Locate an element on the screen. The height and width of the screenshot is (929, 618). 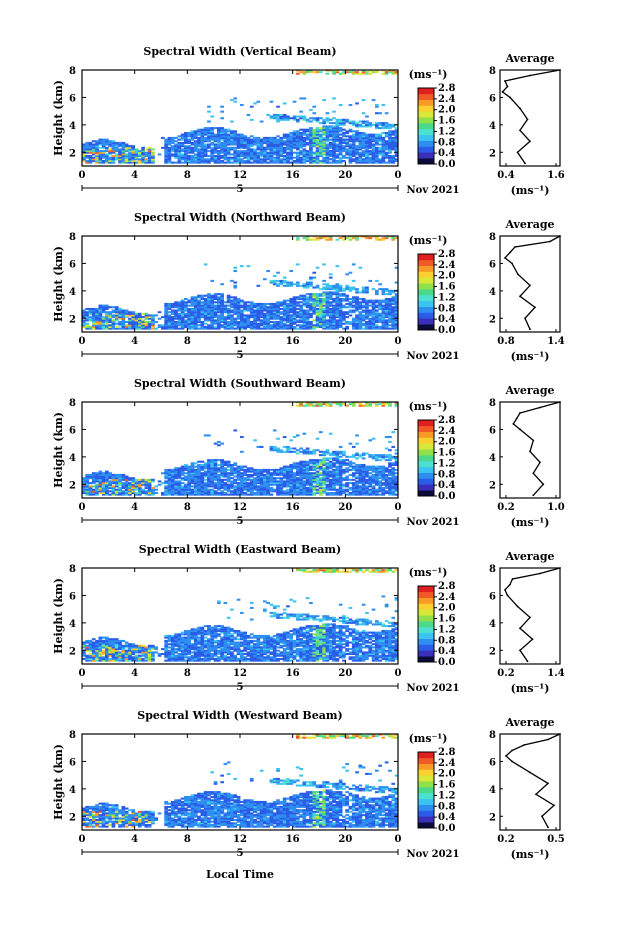
colorbar-segment is located at coordinates (426, 303).